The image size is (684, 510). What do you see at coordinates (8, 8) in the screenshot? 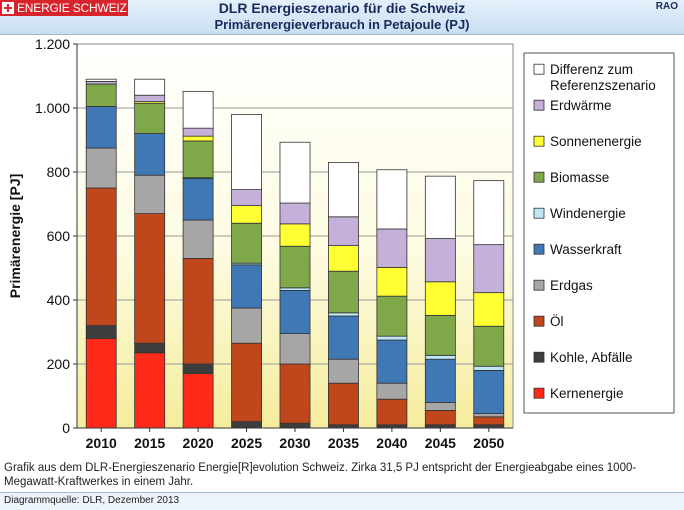
I see `swiss-cross-icon` at bounding box center [8, 8].